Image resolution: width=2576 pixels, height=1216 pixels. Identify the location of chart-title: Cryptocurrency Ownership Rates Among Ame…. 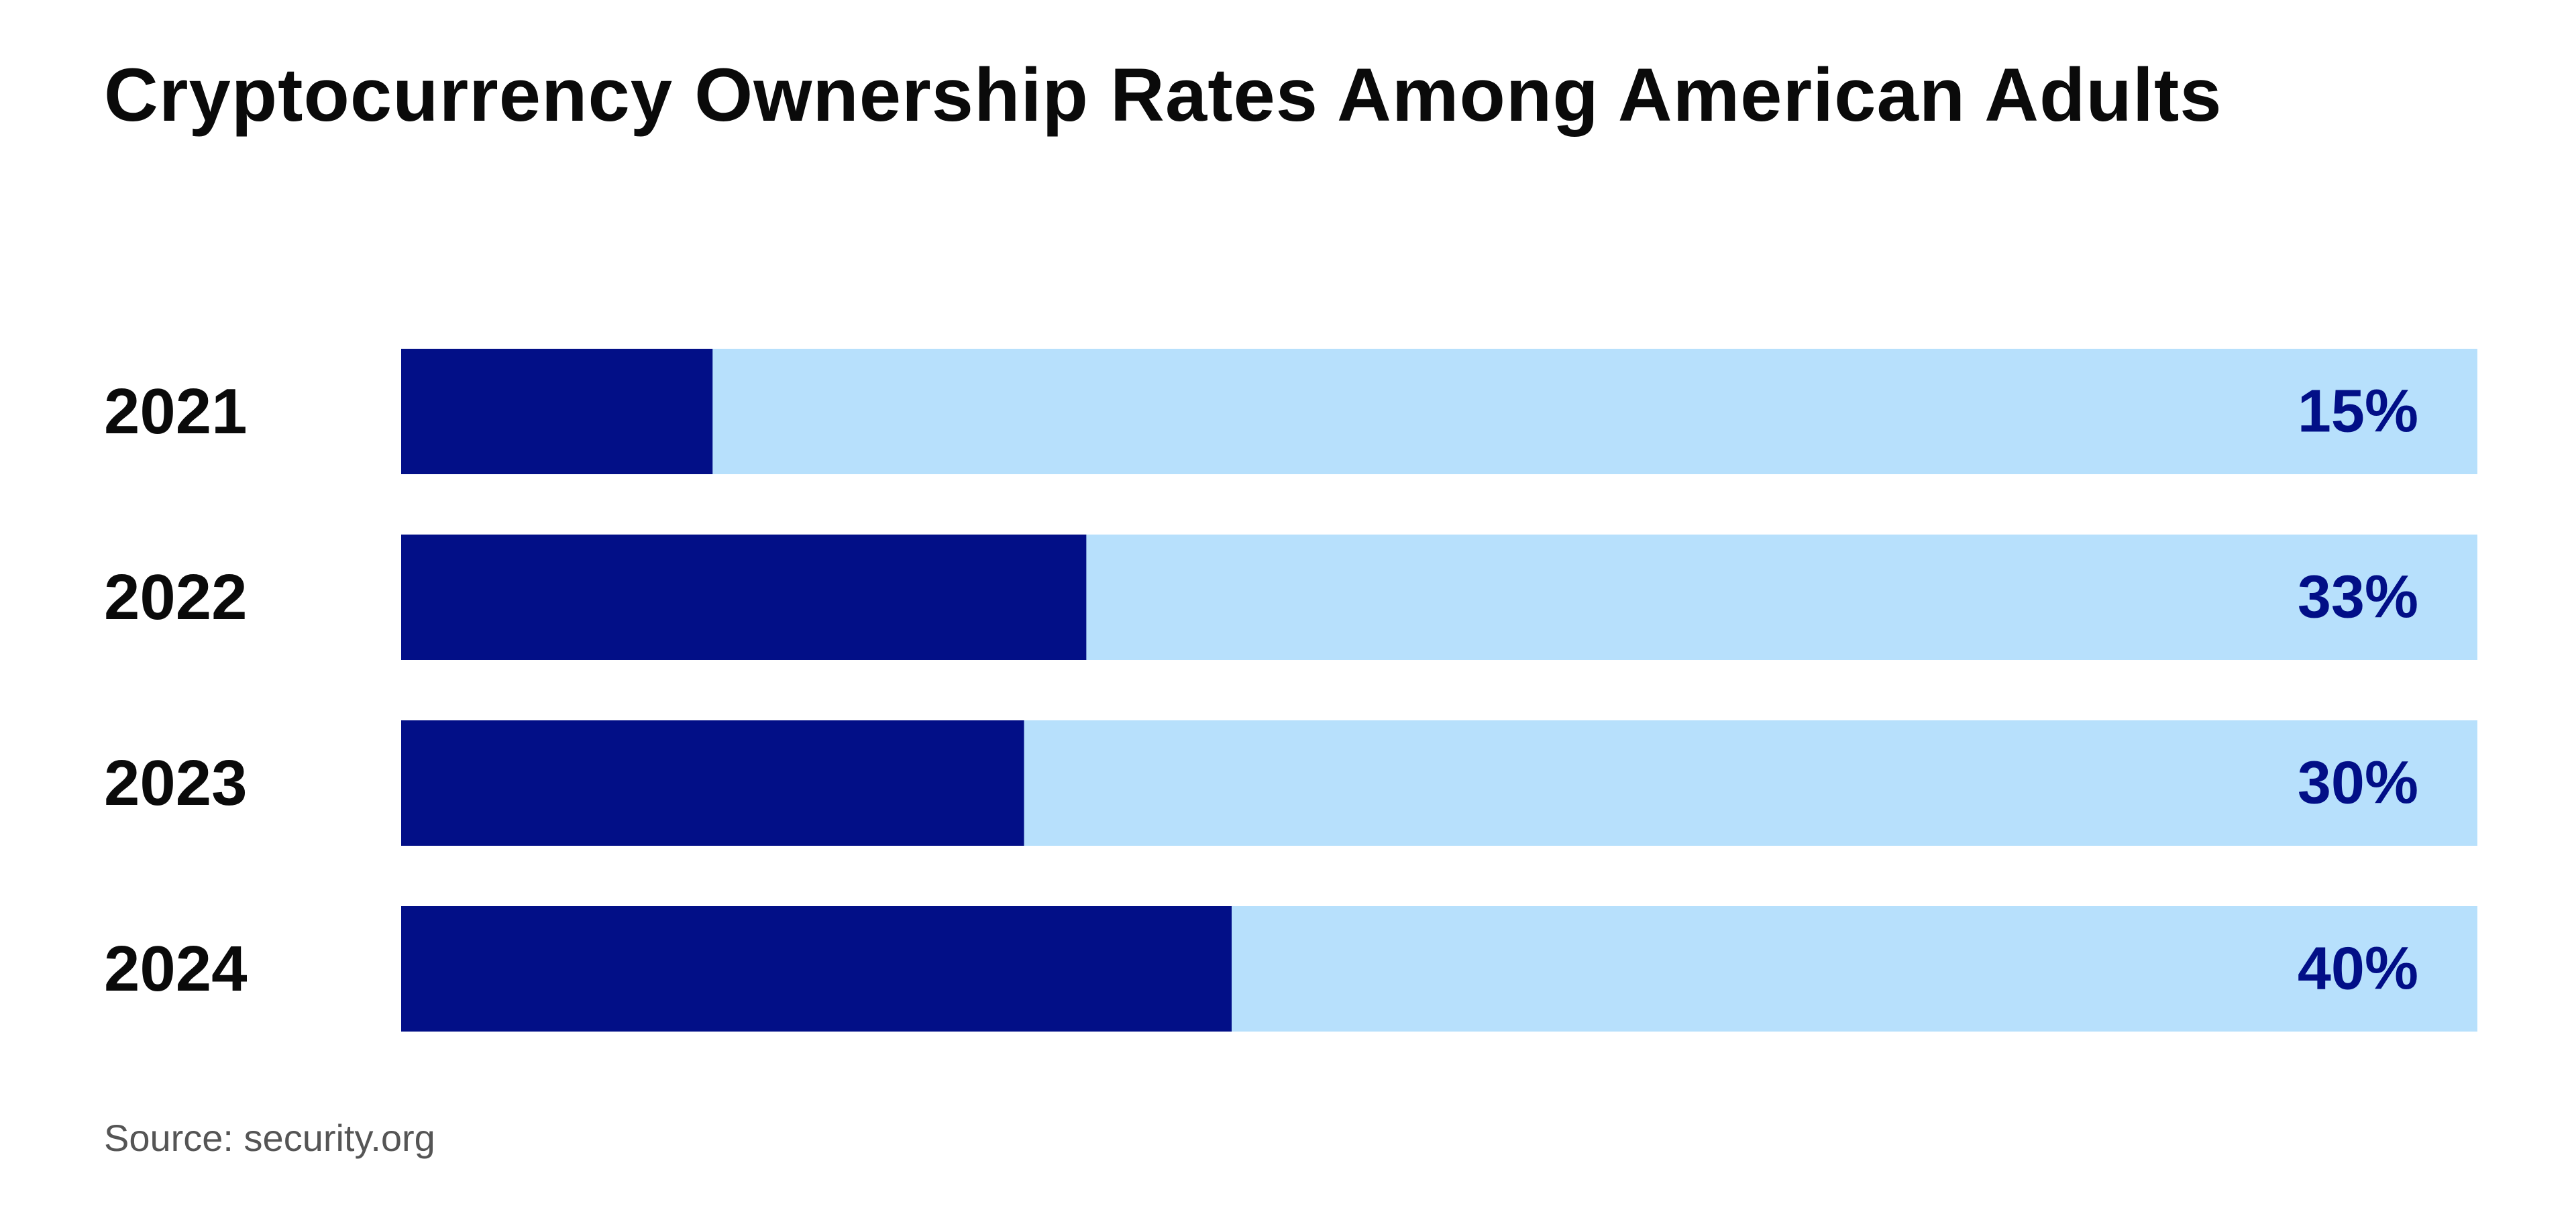
(1163, 95).